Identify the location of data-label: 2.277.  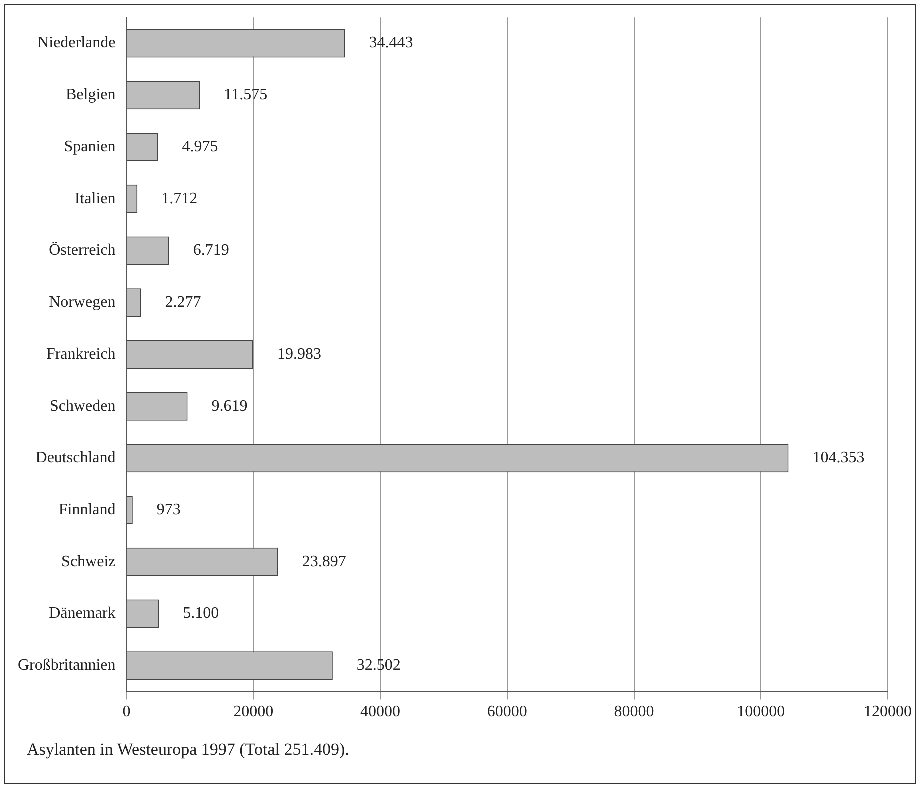
(183, 303).